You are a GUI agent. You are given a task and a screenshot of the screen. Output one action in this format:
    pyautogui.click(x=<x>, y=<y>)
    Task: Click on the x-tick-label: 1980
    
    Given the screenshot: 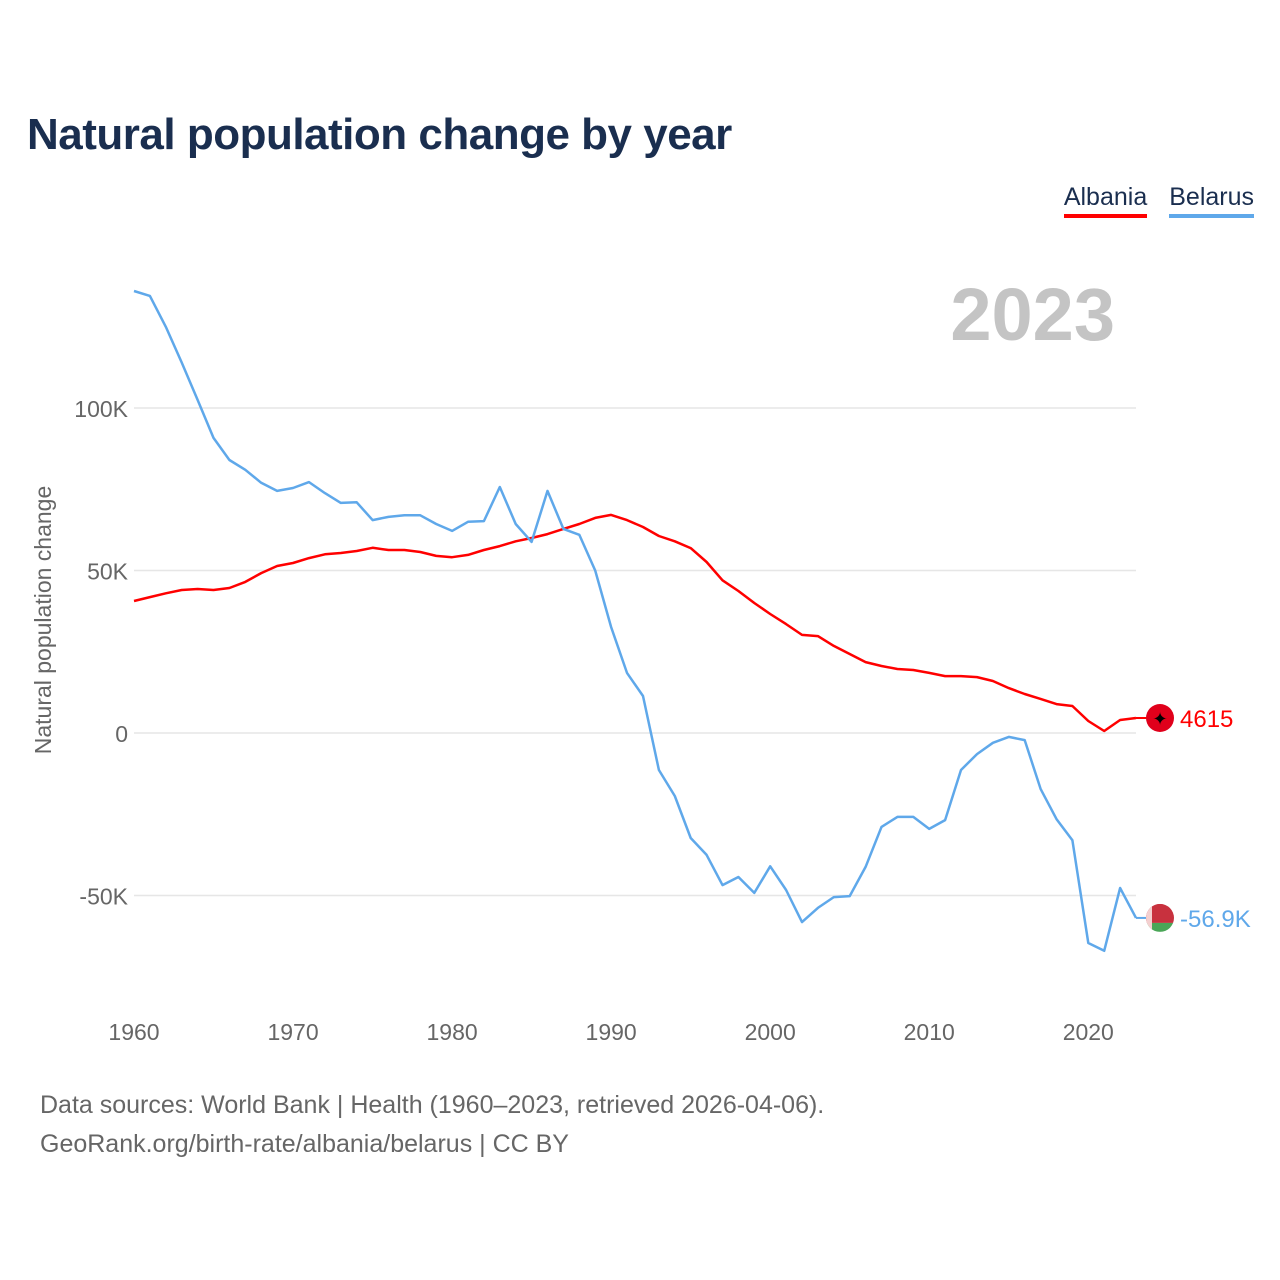 What is the action you would take?
    pyautogui.click(x=452, y=1032)
    